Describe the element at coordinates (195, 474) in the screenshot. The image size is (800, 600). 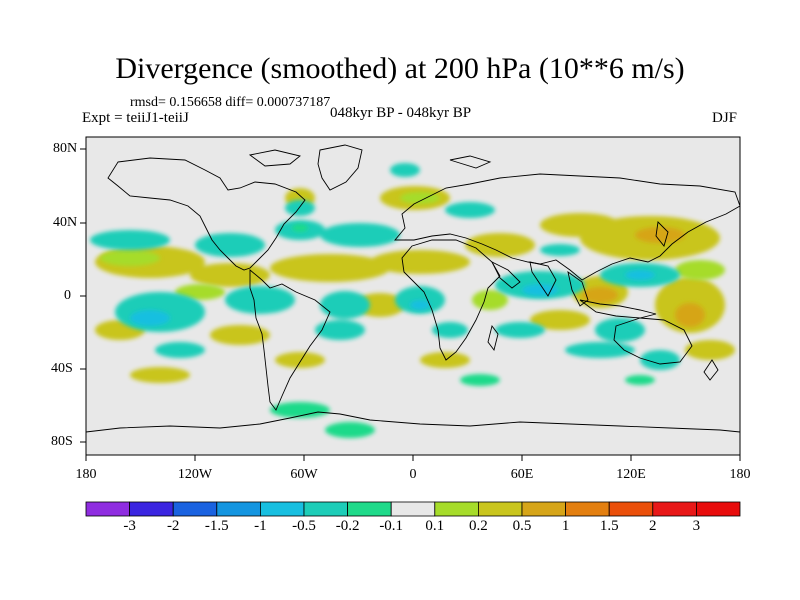
I see `lon-label: 120W` at that location.